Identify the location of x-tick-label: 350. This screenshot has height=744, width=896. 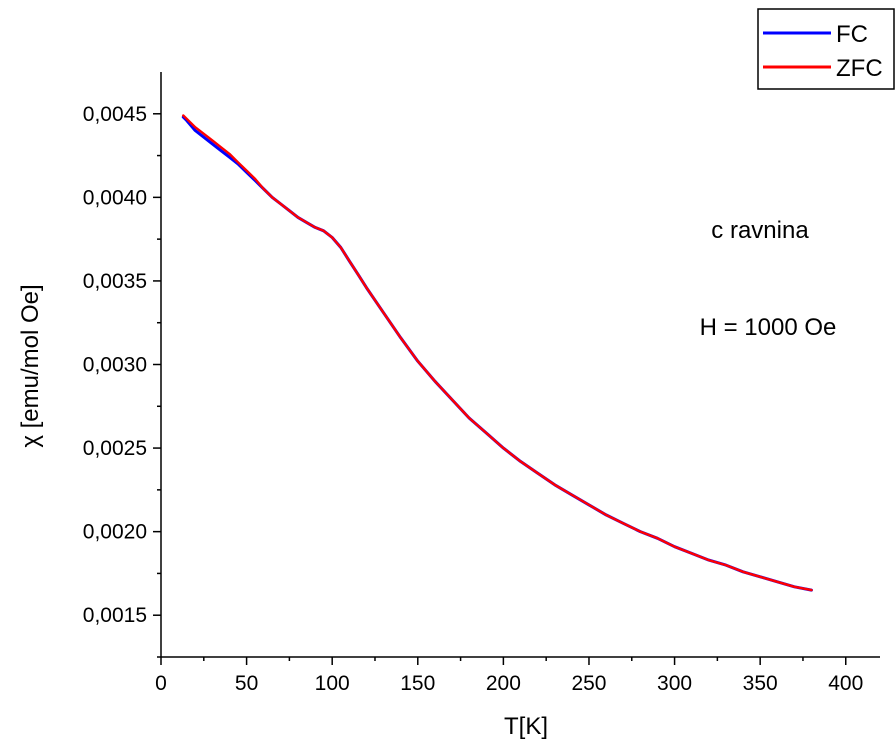
(760, 683).